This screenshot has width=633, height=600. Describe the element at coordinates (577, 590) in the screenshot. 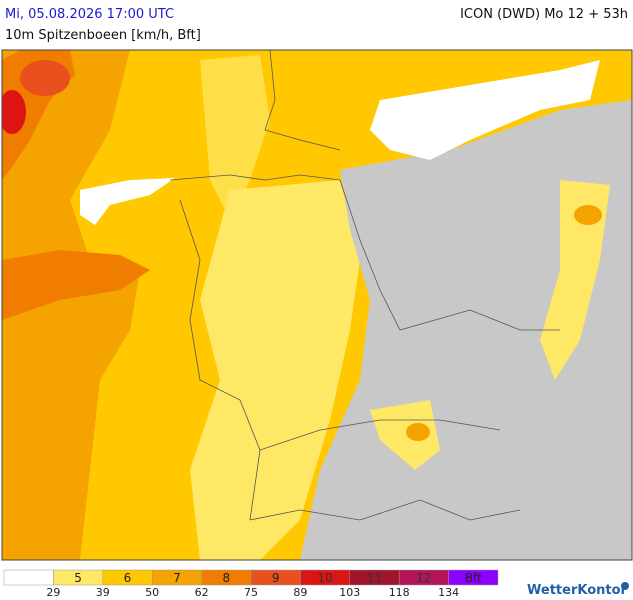

I see `logo: WetterKontor` at that location.